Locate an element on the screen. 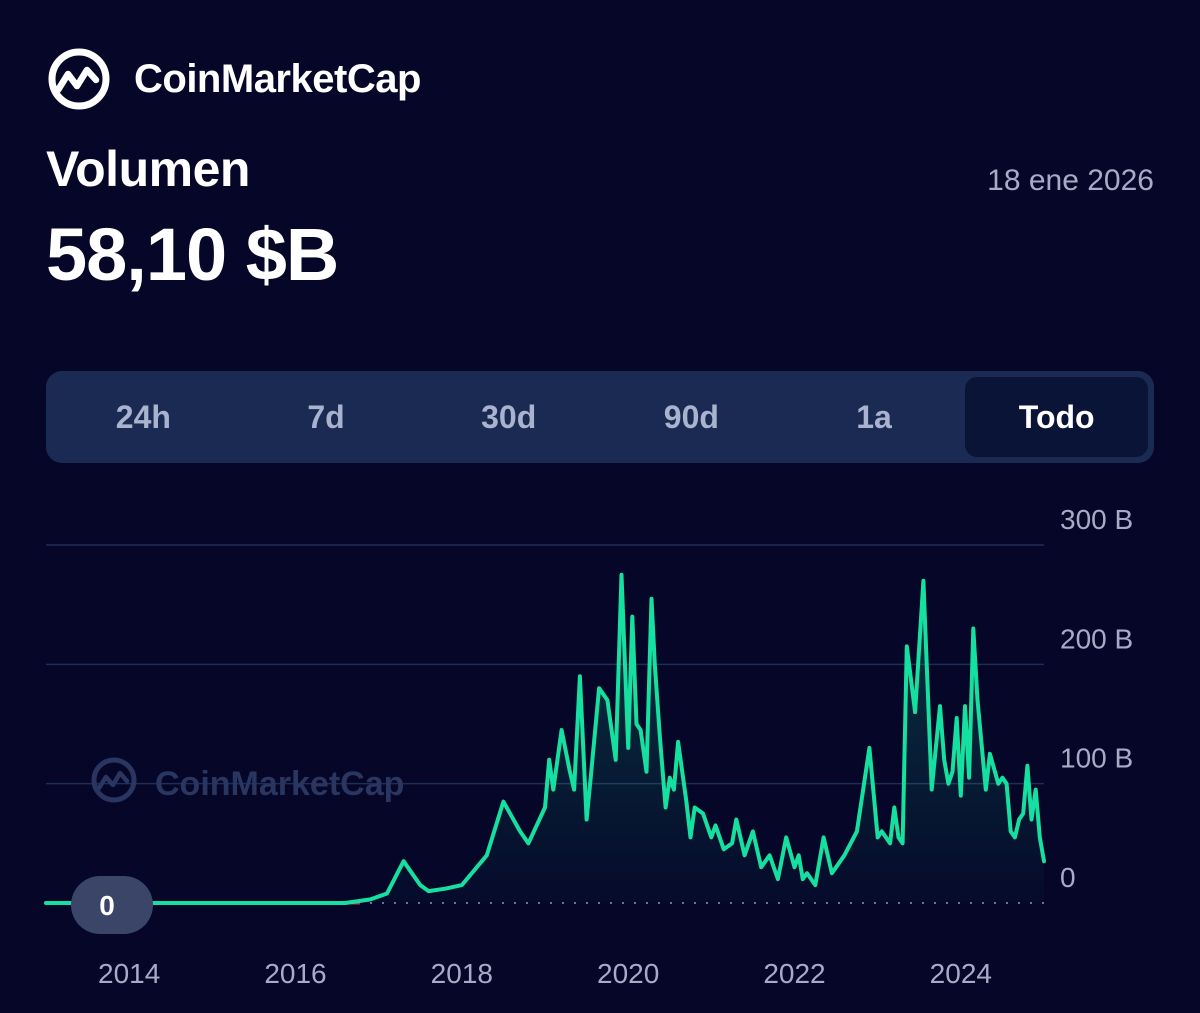 The height and width of the screenshot is (1013, 1200). current-value-badge: 0 is located at coordinates (112, 905).